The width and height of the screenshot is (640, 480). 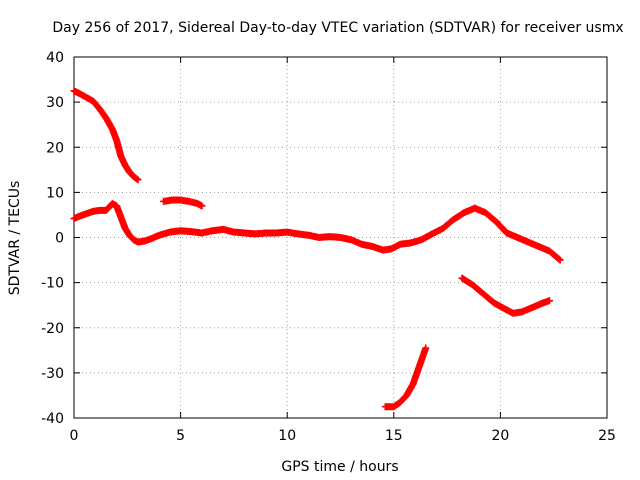 I want to click on x-tick-label: 25, so click(x=607, y=436).